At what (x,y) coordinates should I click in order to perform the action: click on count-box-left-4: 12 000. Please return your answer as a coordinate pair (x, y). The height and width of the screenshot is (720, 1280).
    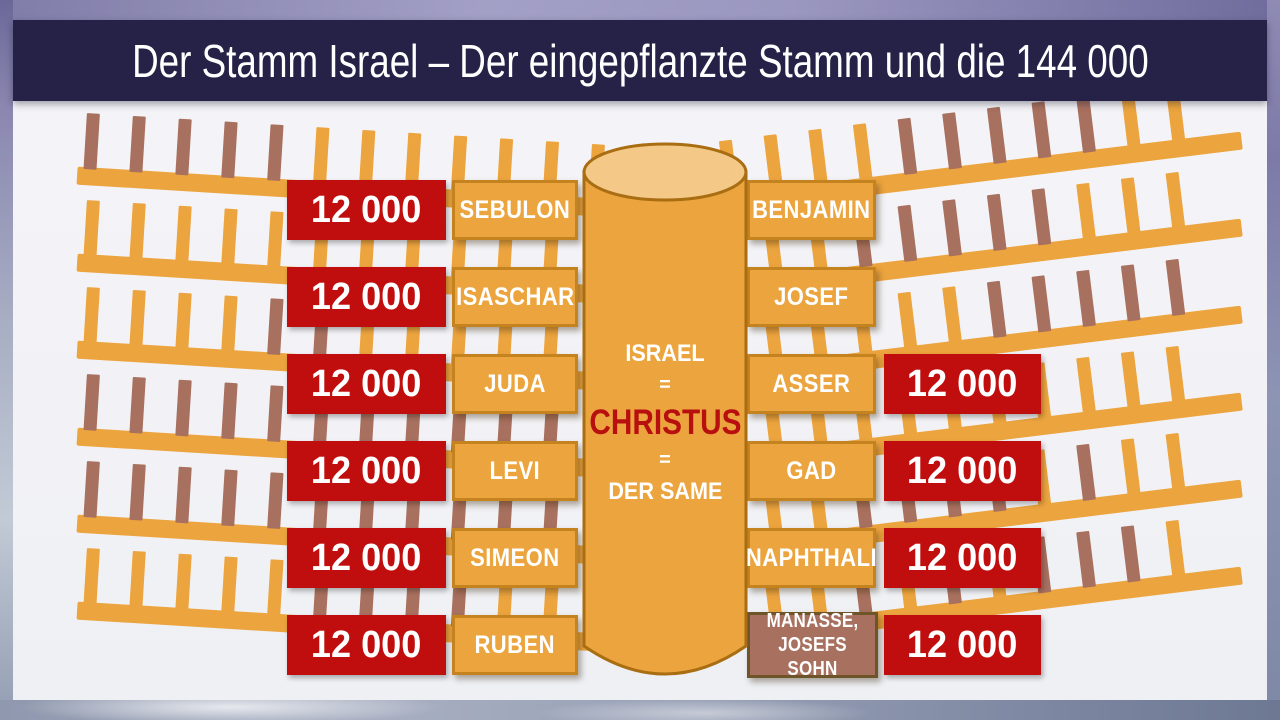
    Looking at the image, I should click on (366, 471).